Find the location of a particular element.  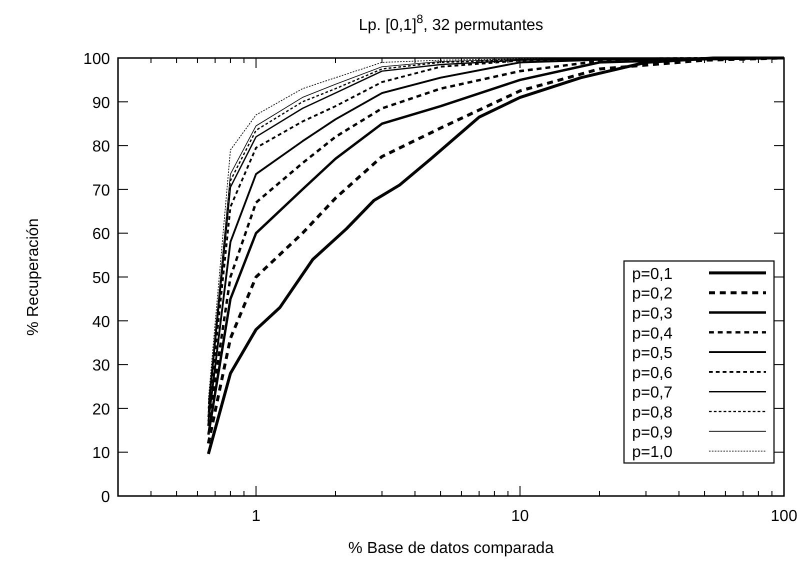

y-tick-label: 50 is located at coordinates (101, 278).